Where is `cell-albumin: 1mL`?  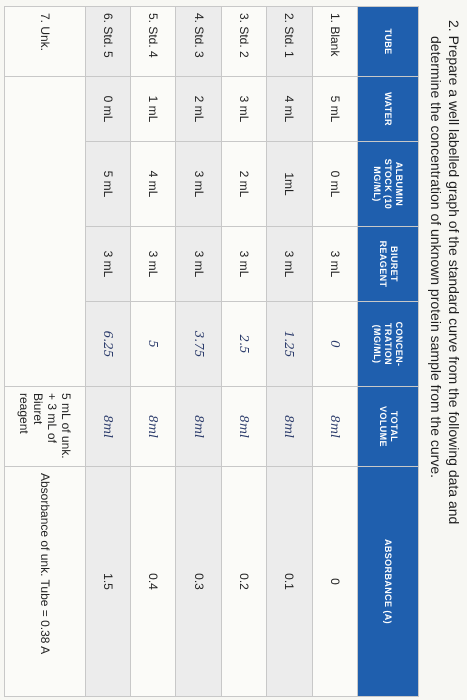 cell-albumin: 1mL is located at coordinates (289, 184).